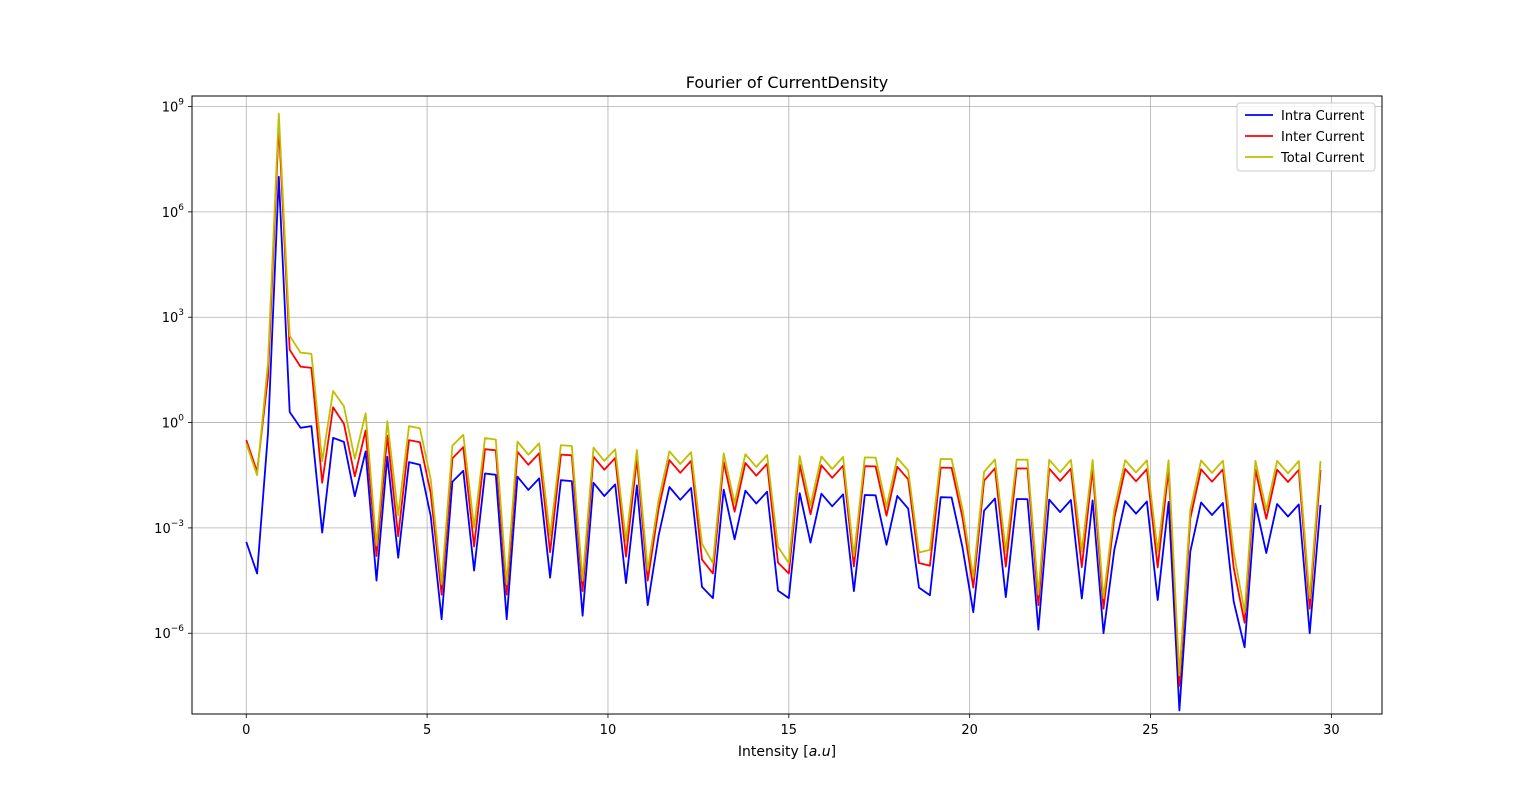  What do you see at coordinates (169, 633) in the screenshot?
I see `y-tick-label: 10⁻⁶` at bounding box center [169, 633].